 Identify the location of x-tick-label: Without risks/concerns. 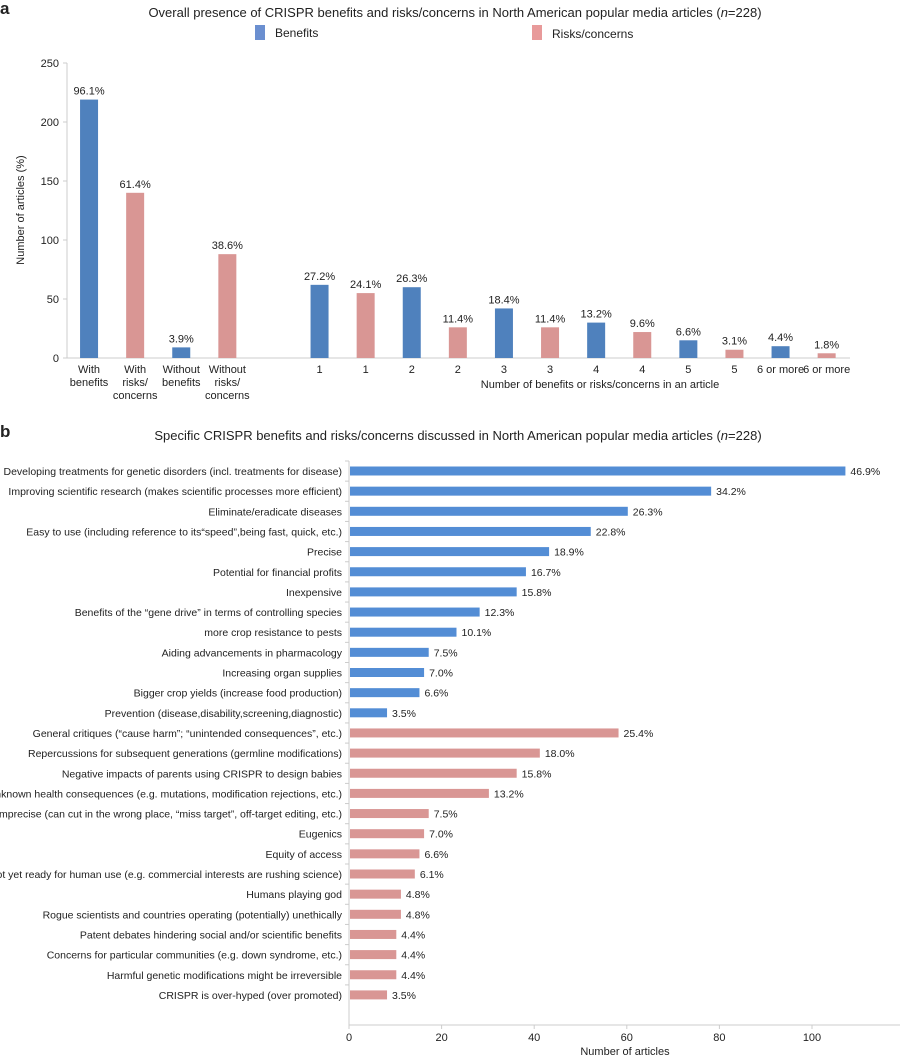
(227, 383).